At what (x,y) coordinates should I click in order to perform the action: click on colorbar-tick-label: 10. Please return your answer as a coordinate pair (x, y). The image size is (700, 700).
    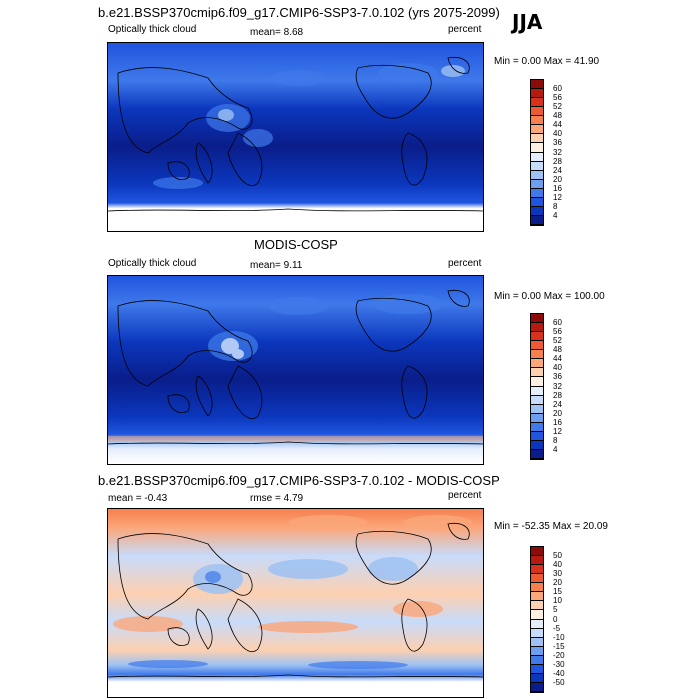
    Looking at the image, I should click on (557, 601).